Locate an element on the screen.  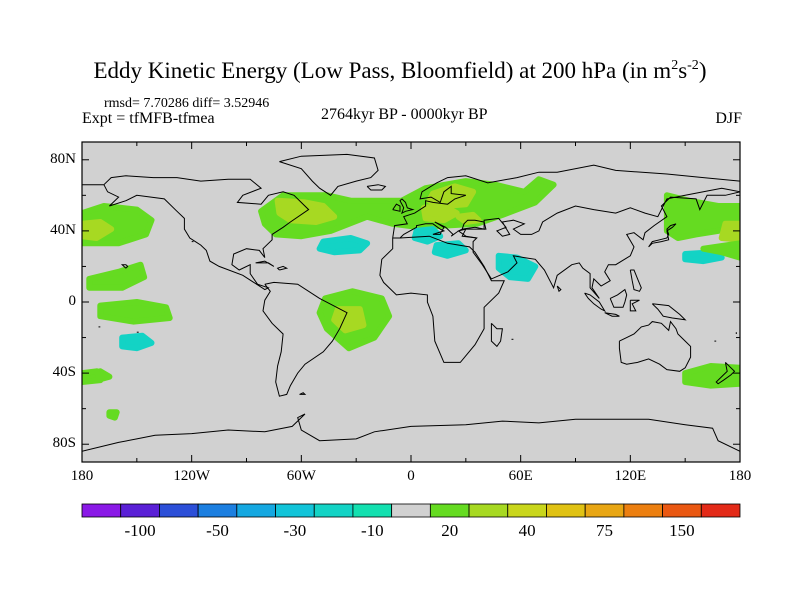
latitude-label: 40S is located at coordinates (64, 372).